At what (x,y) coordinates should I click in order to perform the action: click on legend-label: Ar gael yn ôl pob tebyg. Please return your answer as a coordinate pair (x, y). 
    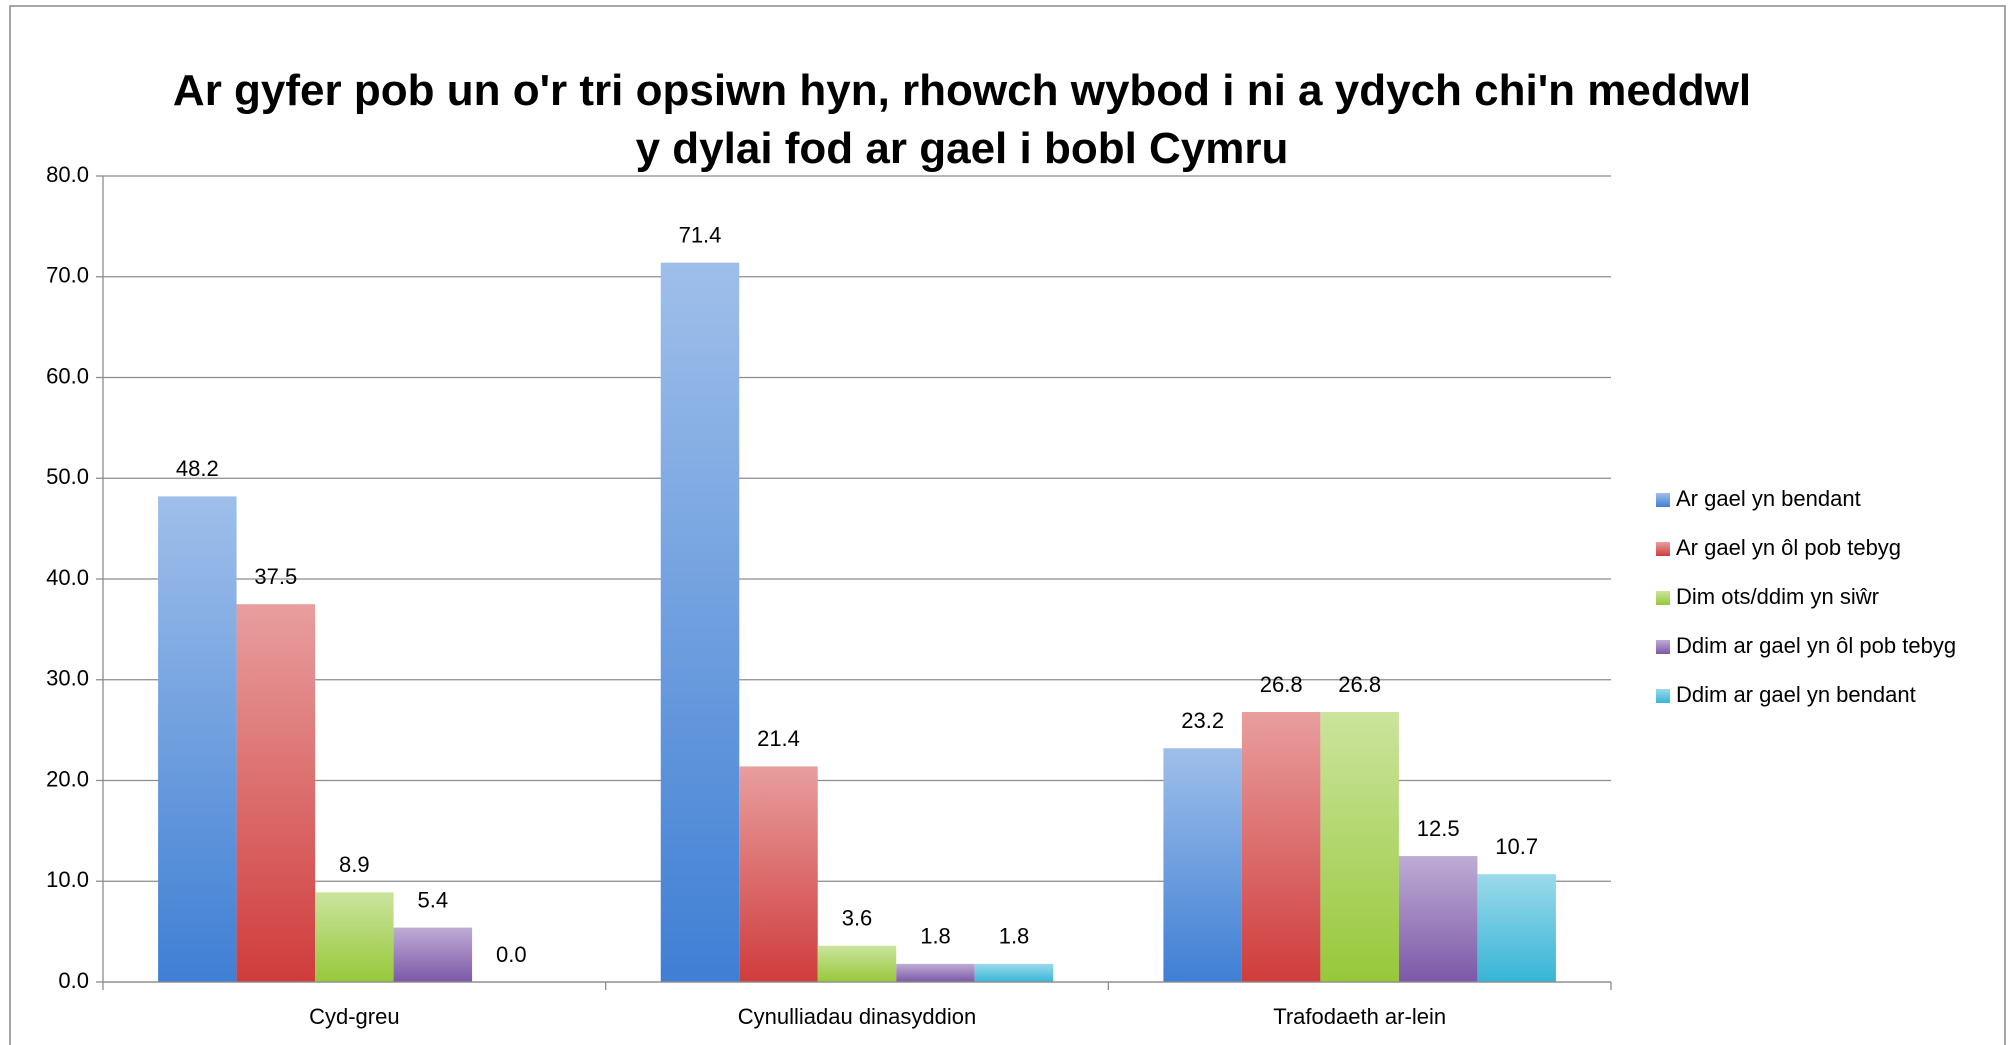
    Looking at the image, I should click on (1788, 547).